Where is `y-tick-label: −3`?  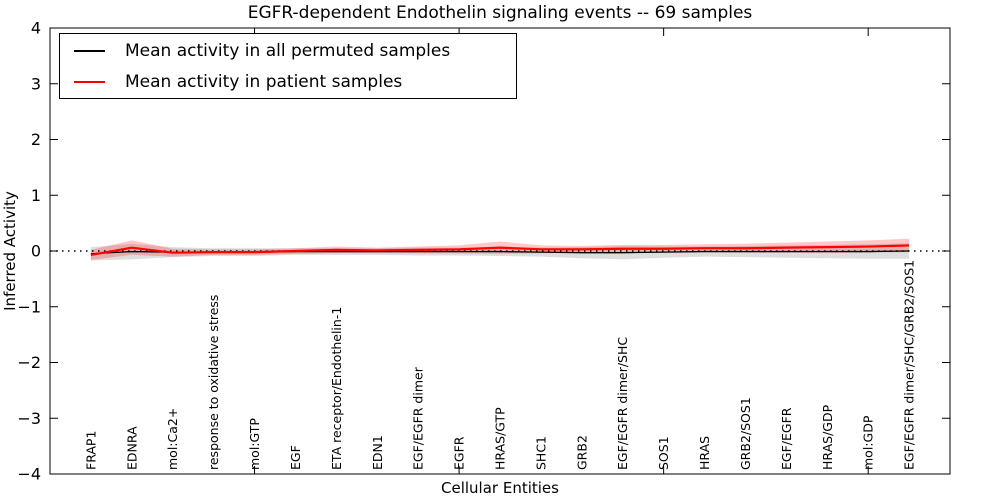 y-tick-label: −3 is located at coordinates (29, 418).